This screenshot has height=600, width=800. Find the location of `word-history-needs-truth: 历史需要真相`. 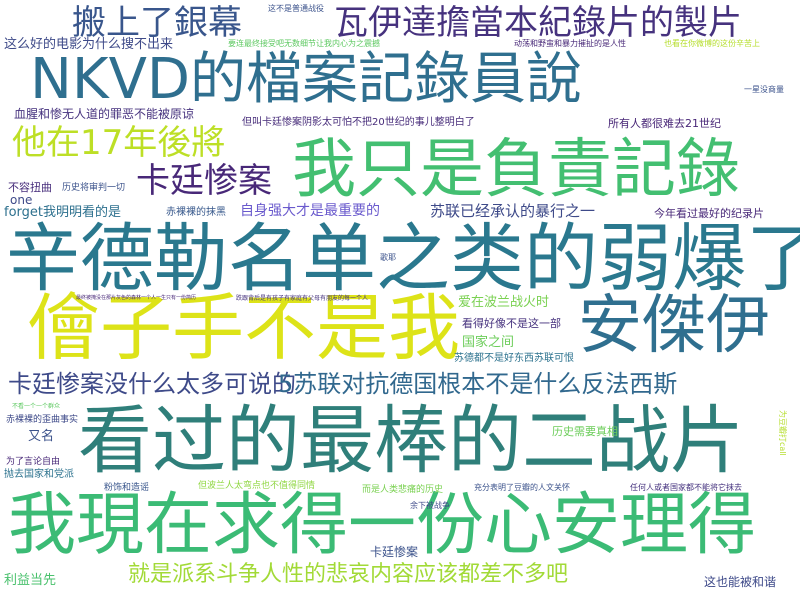

word-history-needs-truth: 历史需要真相 is located at coordinates (585, 431).